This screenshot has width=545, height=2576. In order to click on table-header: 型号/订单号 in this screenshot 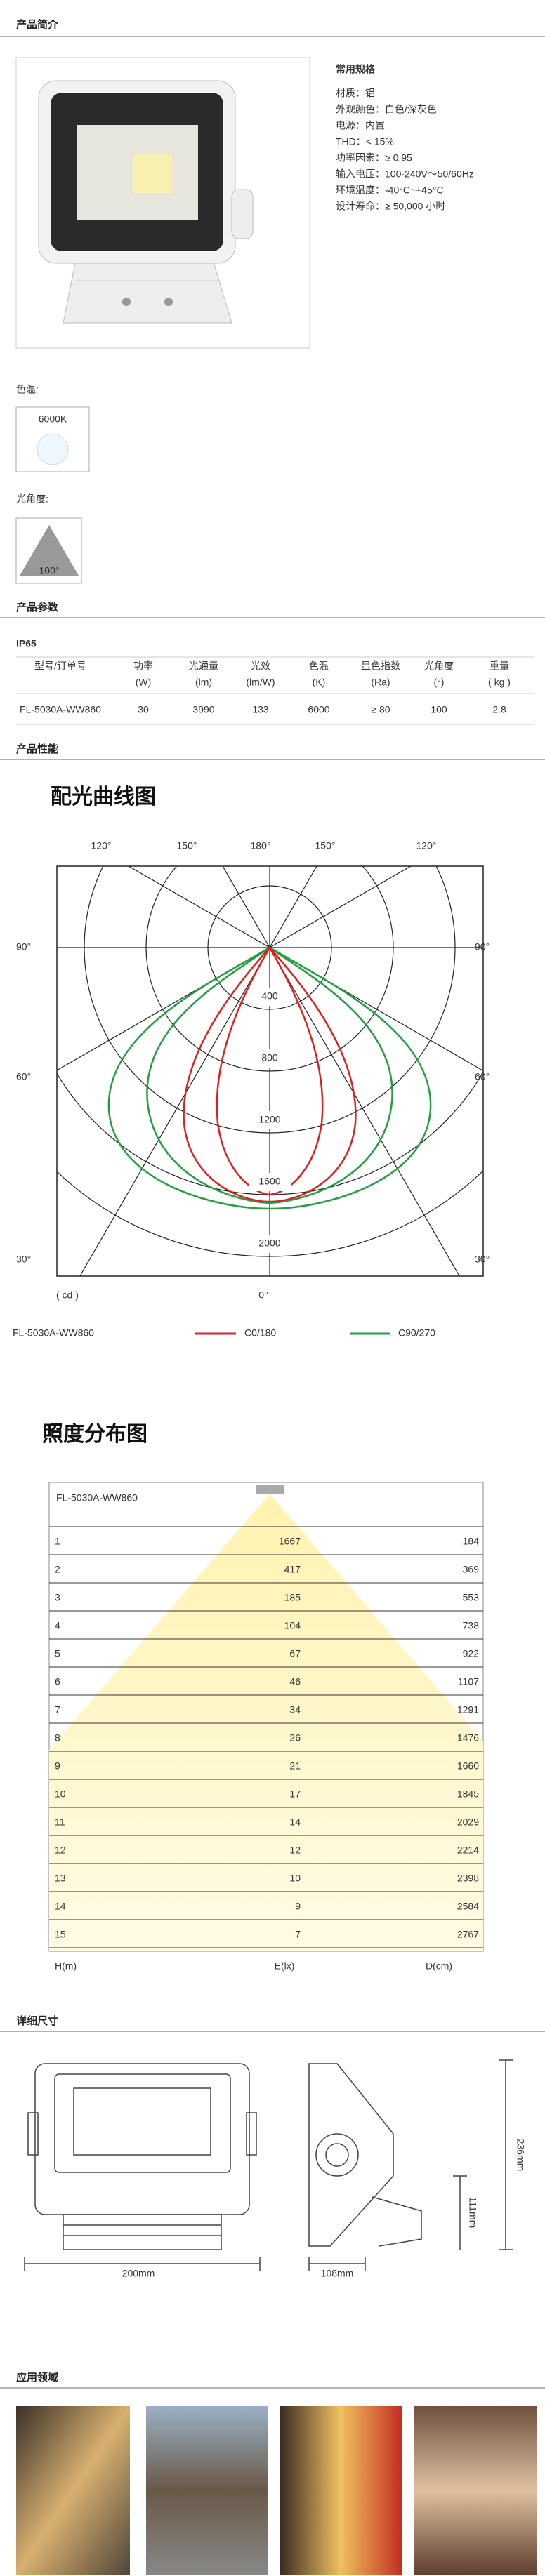, I will do `click(60, 666)`.